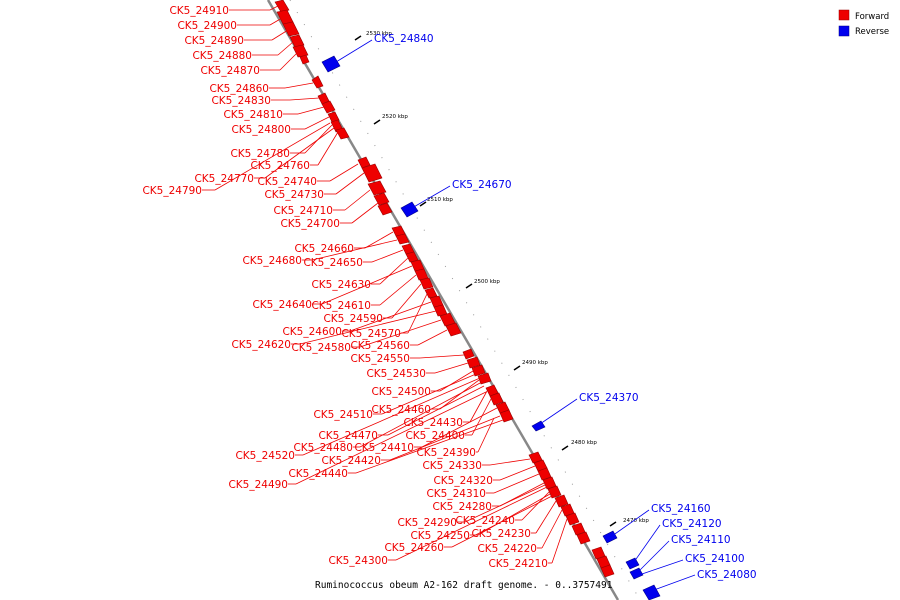 The height and width of the screenshot is (600, 900). I want to click on legend: Forward Reverse, so click(863, 23).